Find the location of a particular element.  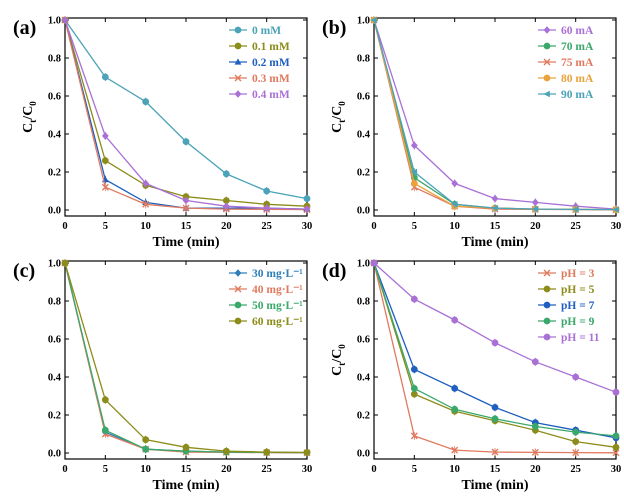

legend-label: 50 mg·L⁻¹ is located at coordinates (277, 306).